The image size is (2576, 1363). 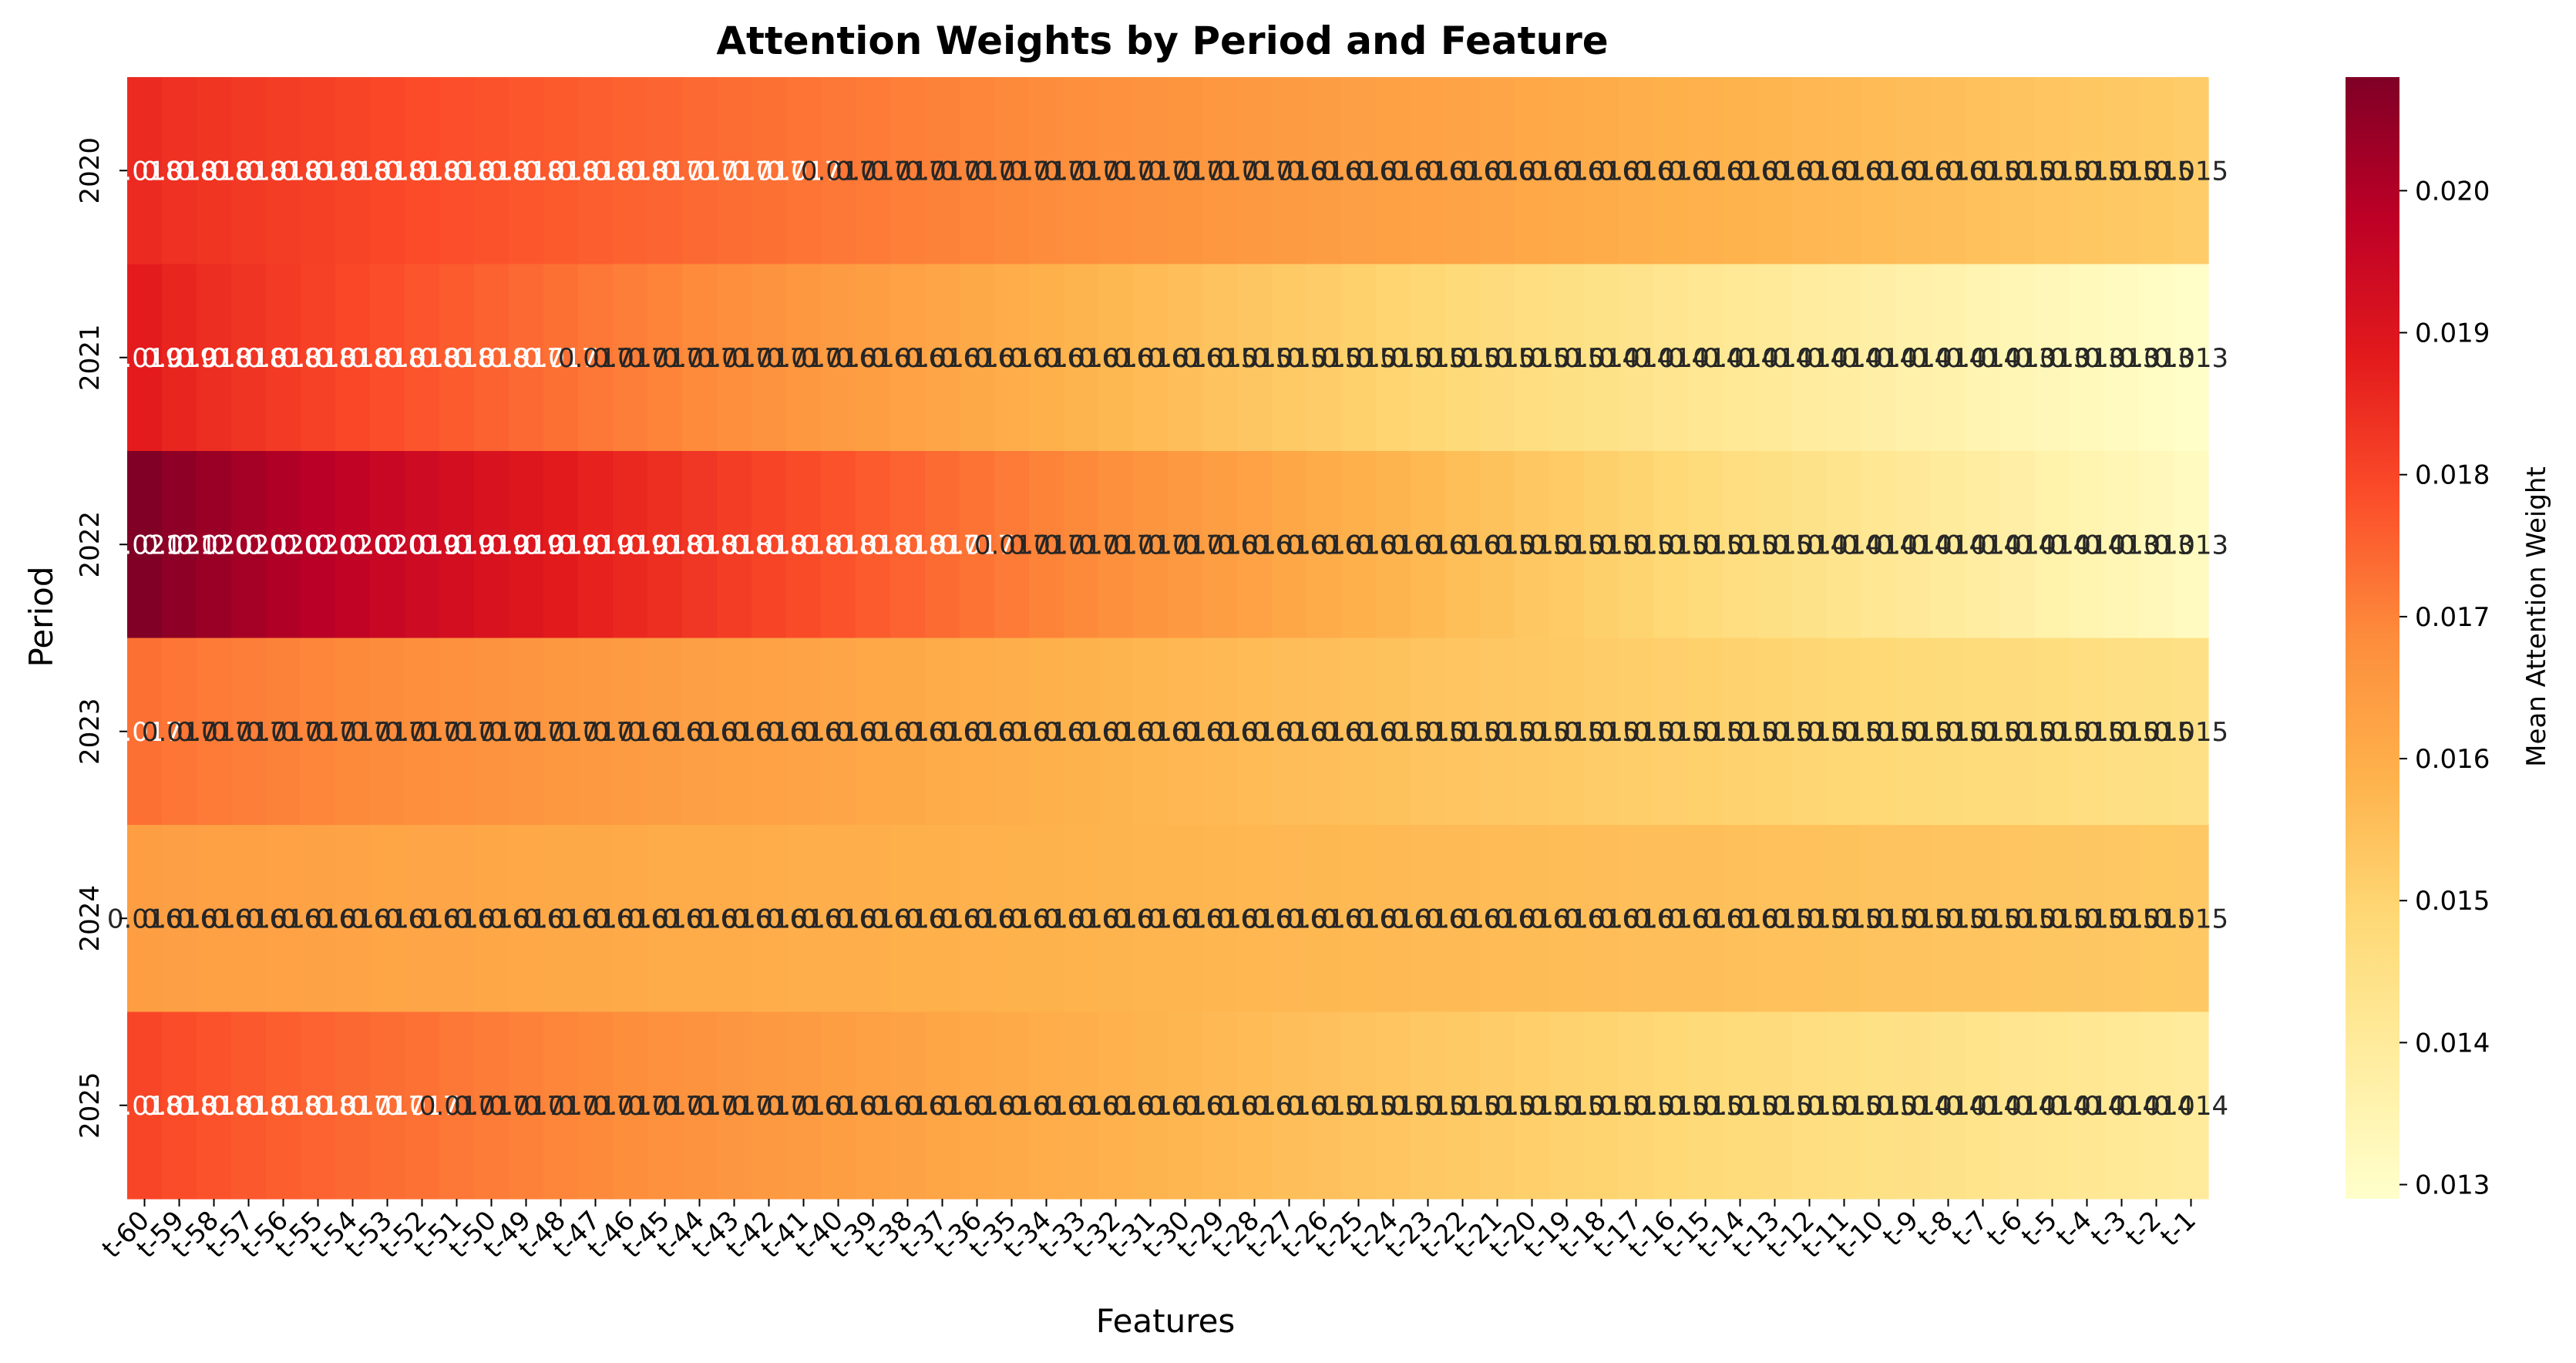 I want to click on colorbar-tick-label: 0.020, so click(x=2452, y=191).